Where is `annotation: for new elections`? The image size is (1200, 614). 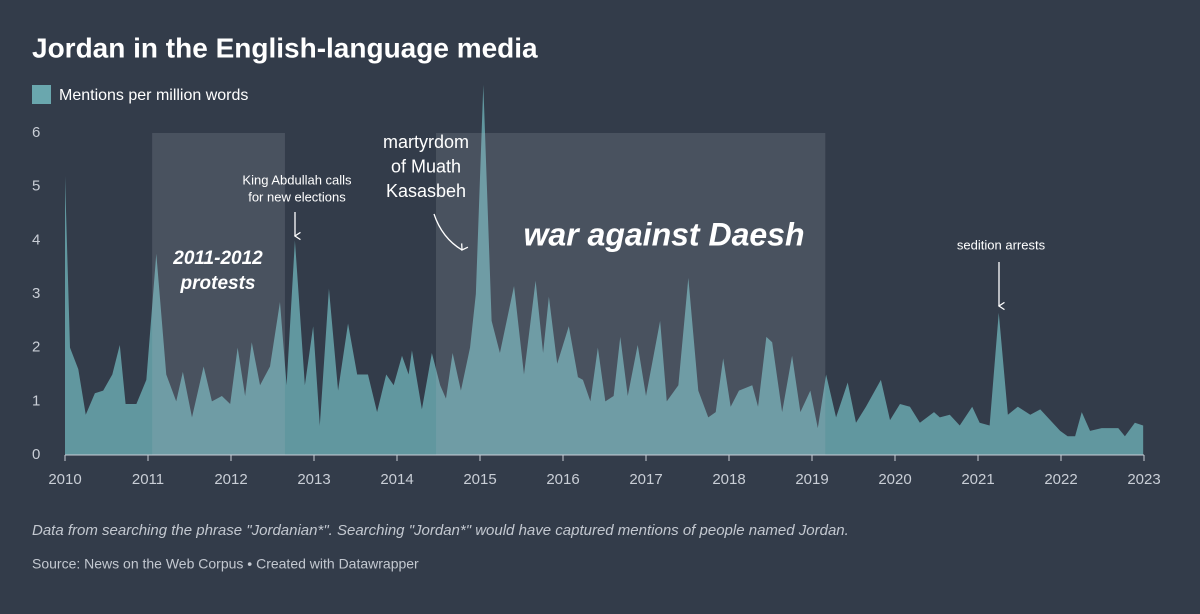 annotation: for new elections is located at coordinates (297, 196).